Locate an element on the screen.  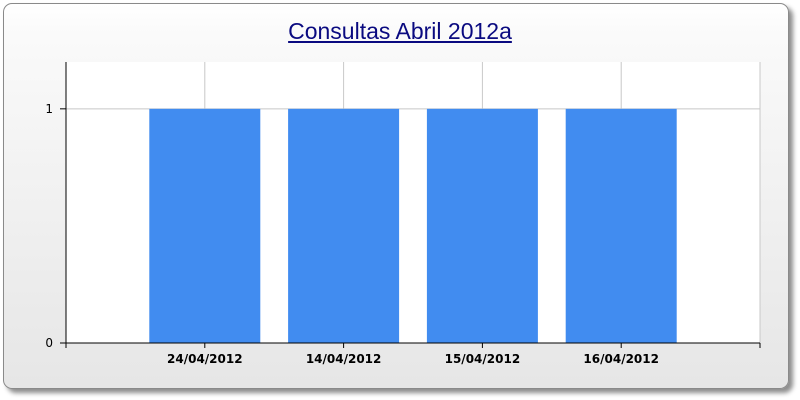
x-tick-label: 14/04/2012 is located at coordinates (344, 359).